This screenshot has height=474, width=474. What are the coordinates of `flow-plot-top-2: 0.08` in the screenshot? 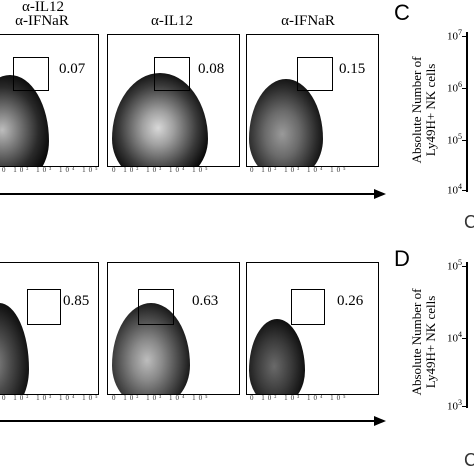 It's located at (173, 100).